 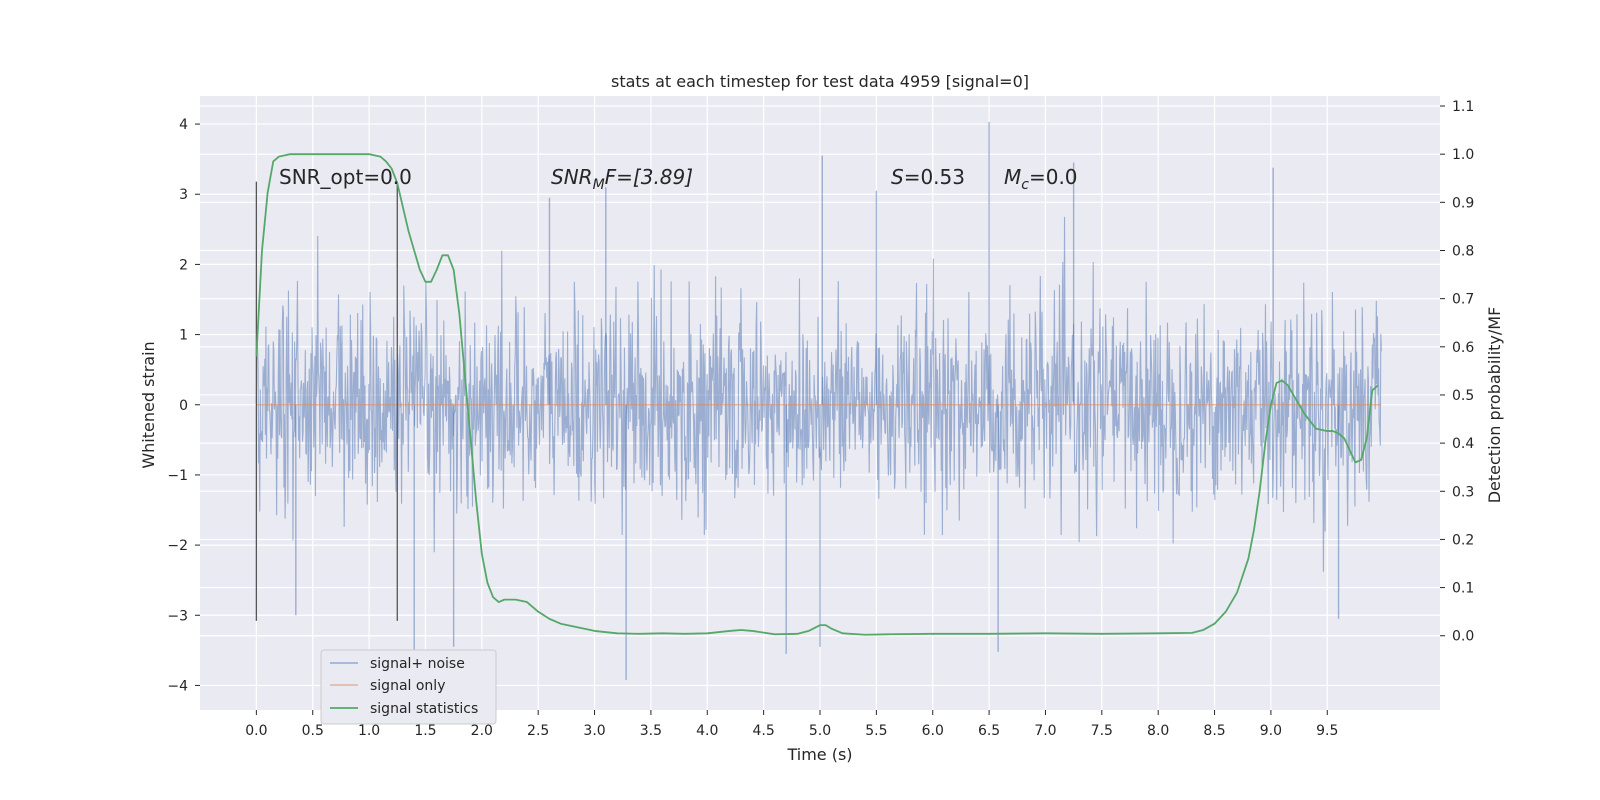 What do you see at coordinates (1102, 731) in the screenshot?
I see `x-tick-label: 7.5` at bounding box center [1102, 731].